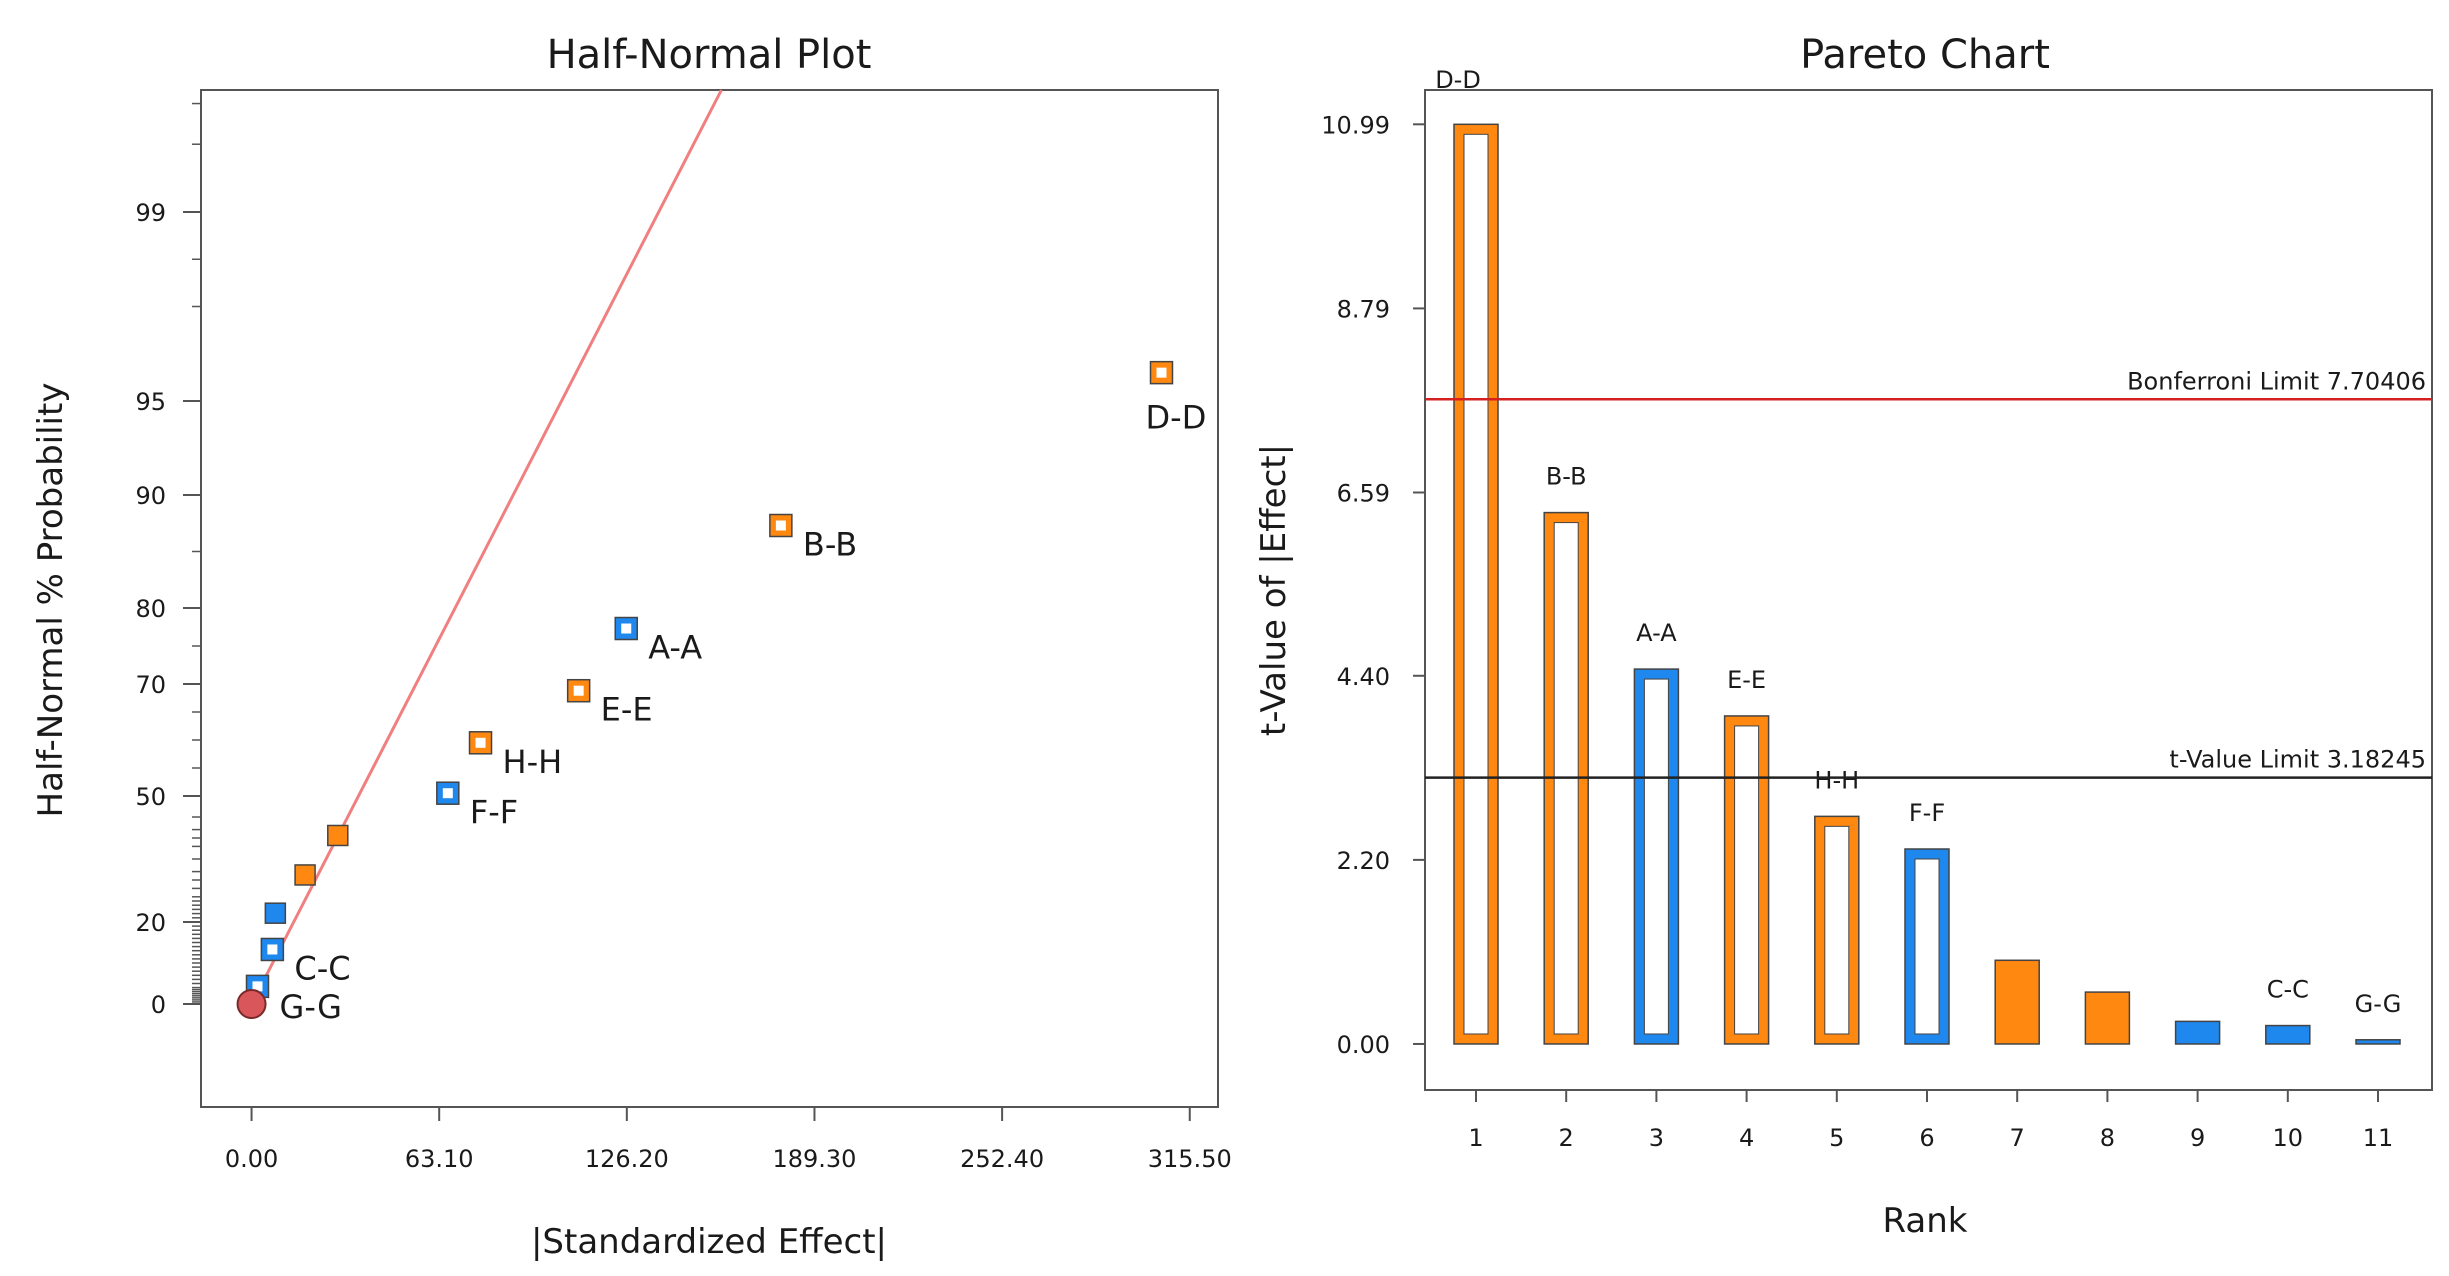 Image resolution: width=2449 pixels, height=1276 pixels. Describe the element at coordinates (1925, 1221) in the screenshot. I see `pareto-xlabel: Rank` at that location.